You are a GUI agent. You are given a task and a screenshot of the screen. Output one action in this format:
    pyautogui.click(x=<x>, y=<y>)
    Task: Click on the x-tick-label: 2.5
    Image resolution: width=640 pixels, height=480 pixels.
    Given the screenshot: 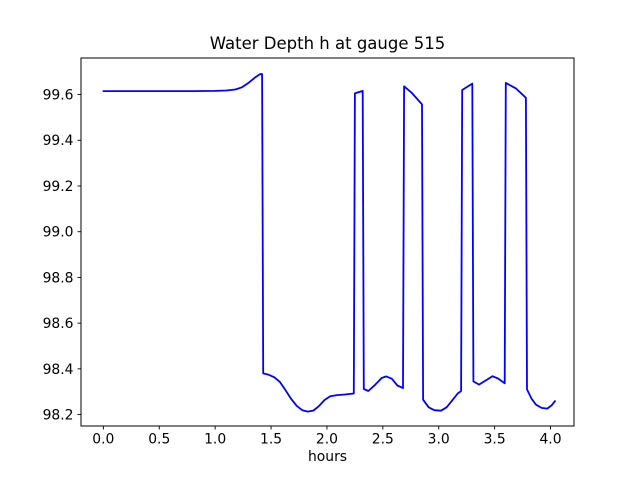 What is the action you would take?
    pyautogui.click(x=383, y=440)
    